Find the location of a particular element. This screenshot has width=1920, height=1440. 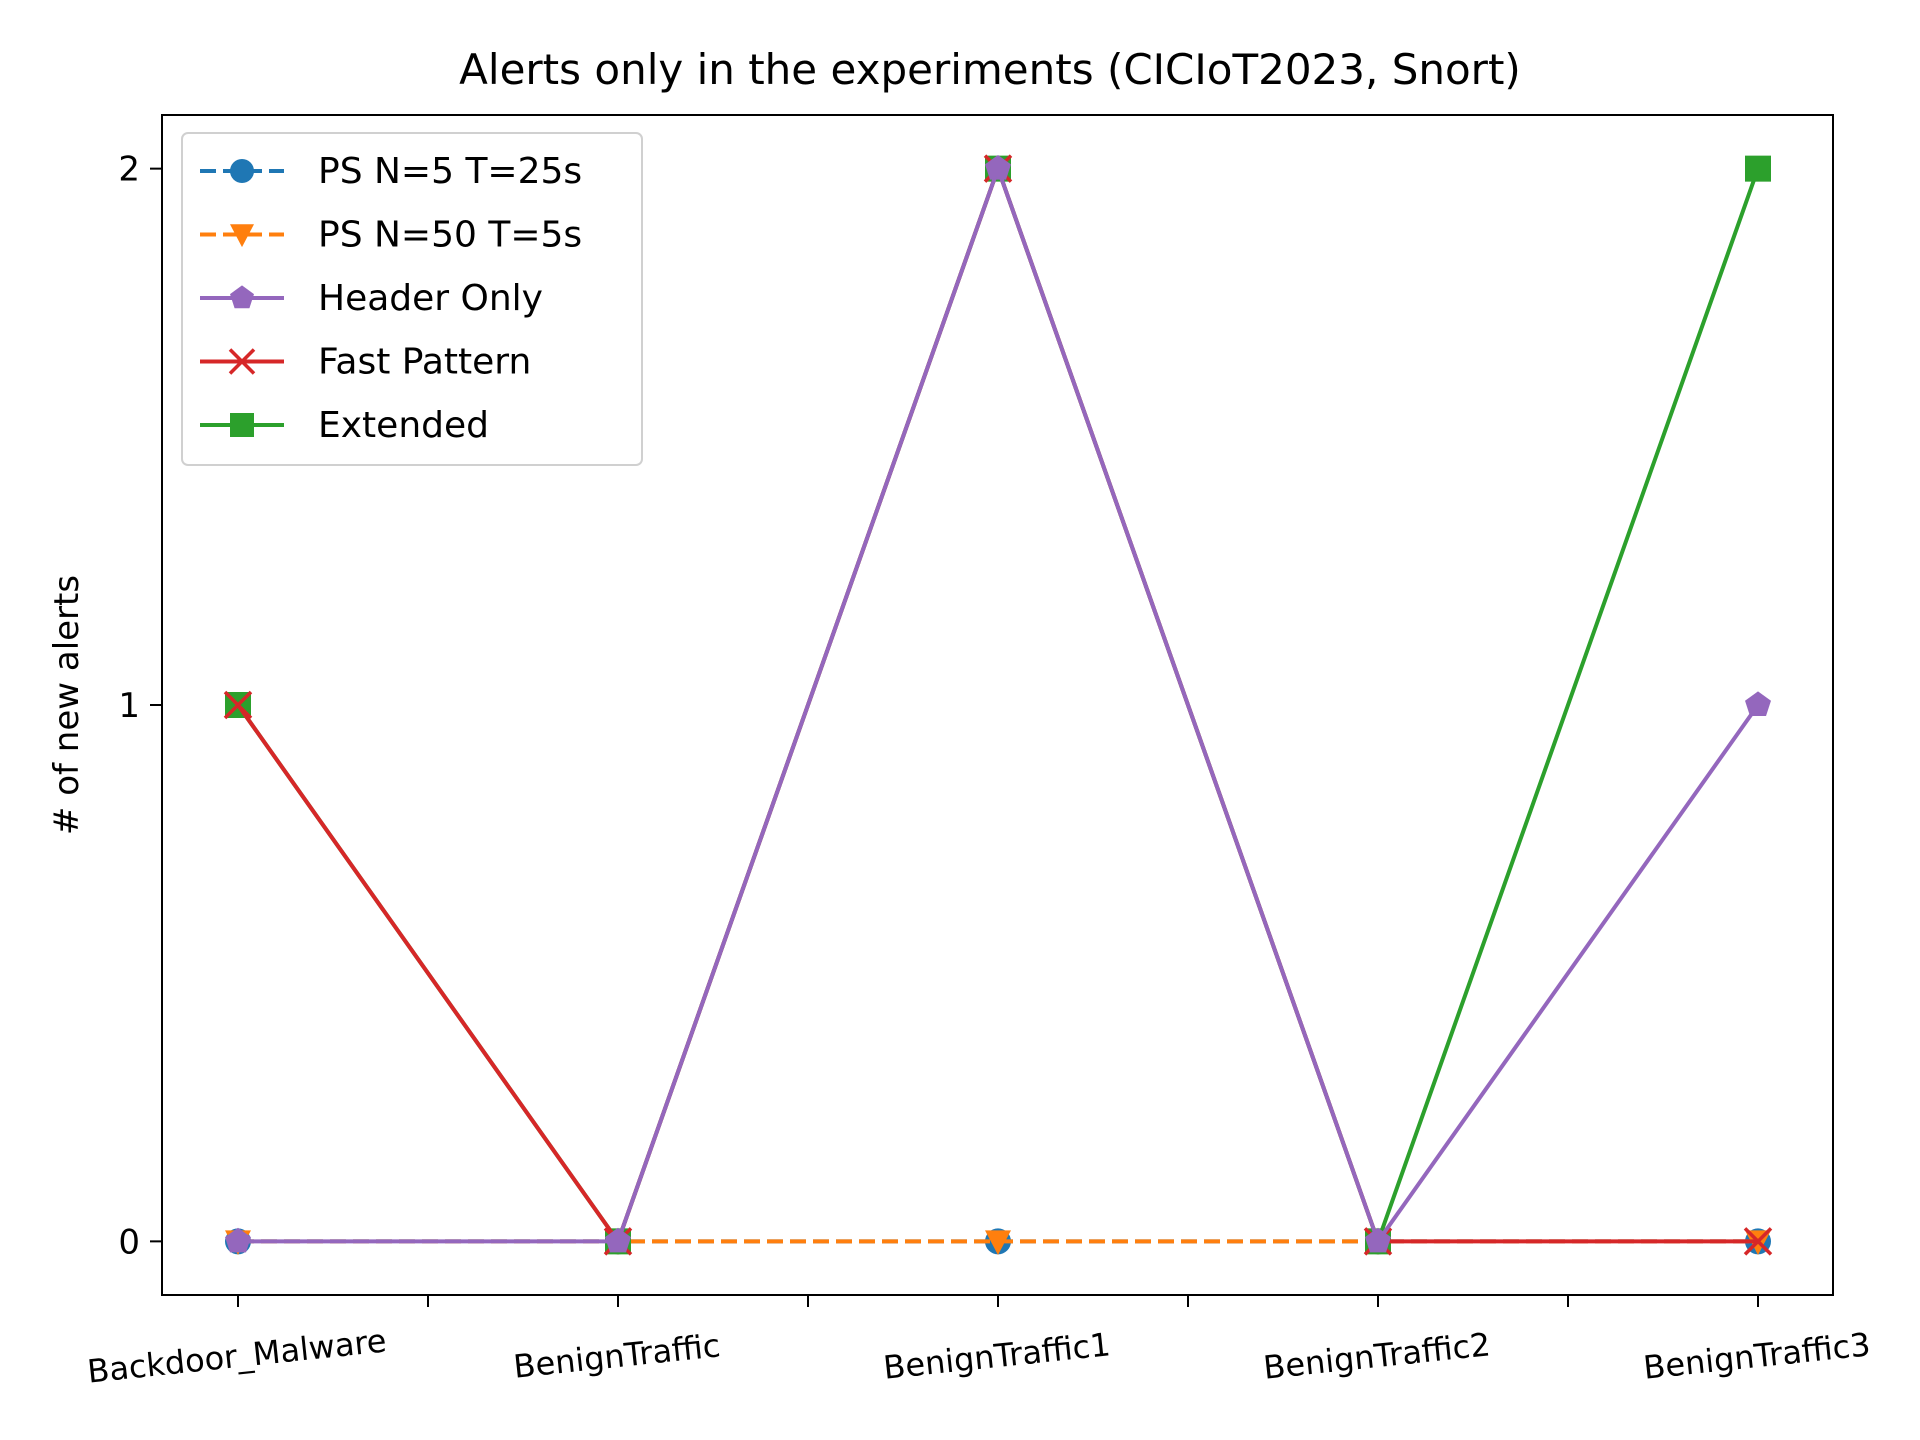

x-tick-label: BenignTraffic3 is located at coordinates (1757, 1356).